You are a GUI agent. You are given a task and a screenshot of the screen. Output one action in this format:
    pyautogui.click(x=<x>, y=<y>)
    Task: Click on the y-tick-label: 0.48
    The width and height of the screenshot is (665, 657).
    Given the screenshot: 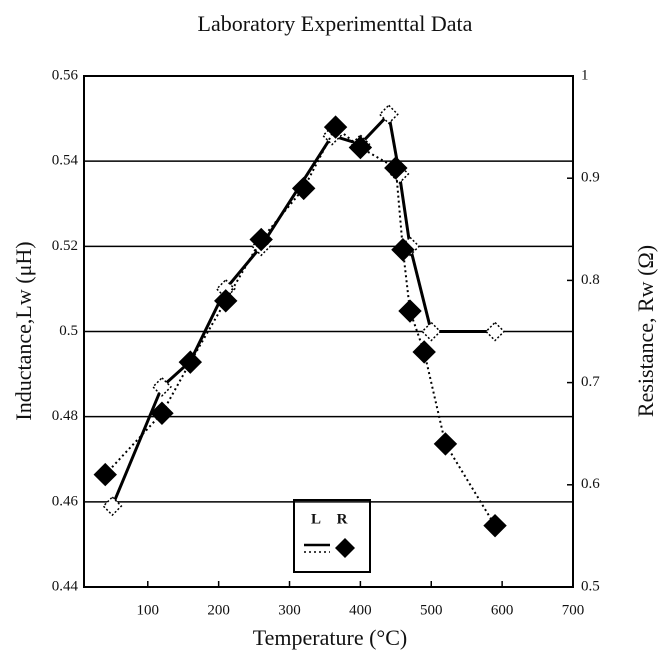 What is the action you would take?
    pyautogui.click(x=65, y=416)
    